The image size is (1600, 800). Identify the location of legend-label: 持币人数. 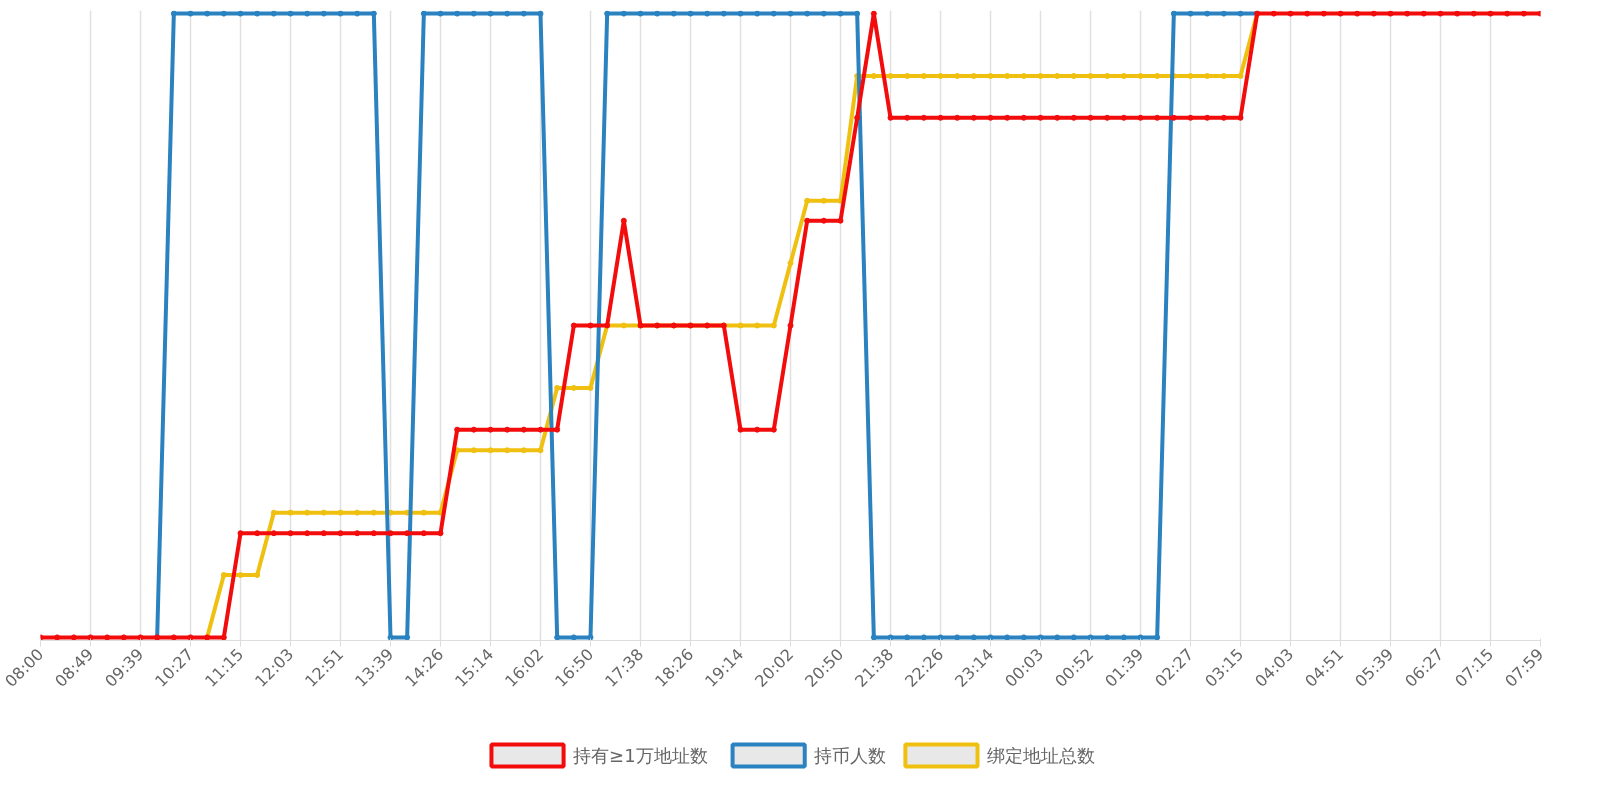
(850, 755).